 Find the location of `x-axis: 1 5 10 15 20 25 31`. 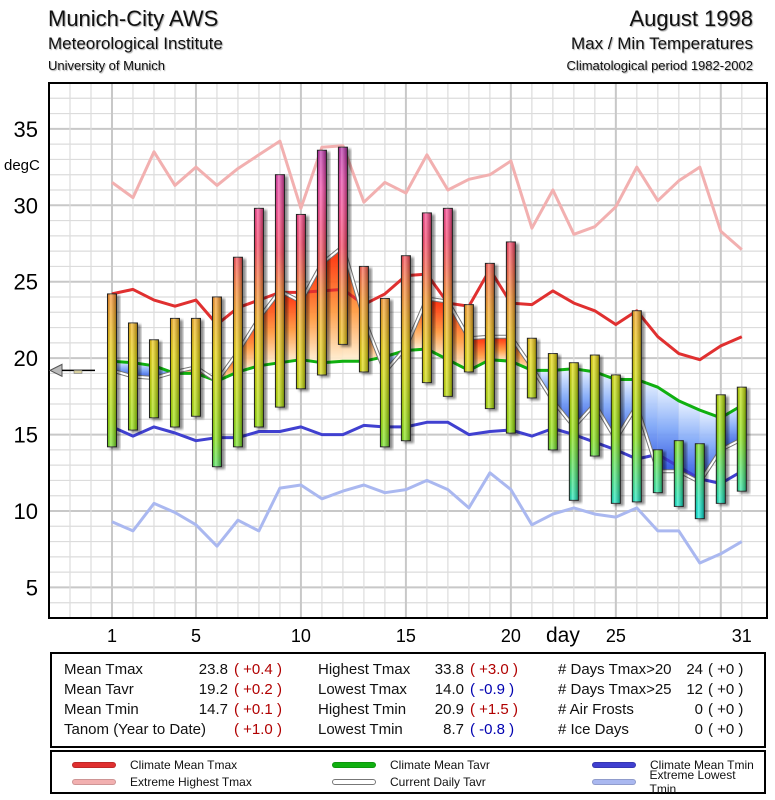

x-axis: 1 5 10 15 20 25 31 is located at coordinates (429, 636).